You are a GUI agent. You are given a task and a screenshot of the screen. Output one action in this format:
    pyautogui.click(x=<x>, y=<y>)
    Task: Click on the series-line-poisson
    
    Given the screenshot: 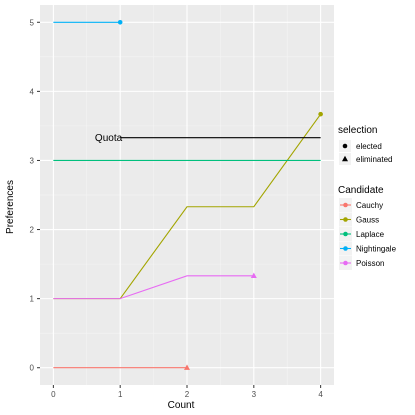 What is the action you would take?
    pyautogui.click(x=153, y=287)
    